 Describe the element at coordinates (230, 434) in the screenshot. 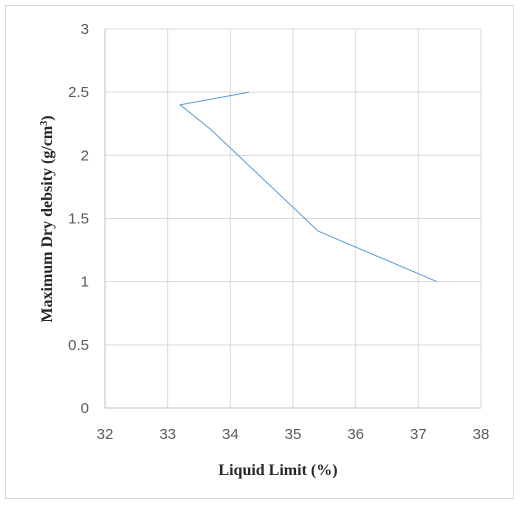

I see `x-tick-label: 34` at that location.